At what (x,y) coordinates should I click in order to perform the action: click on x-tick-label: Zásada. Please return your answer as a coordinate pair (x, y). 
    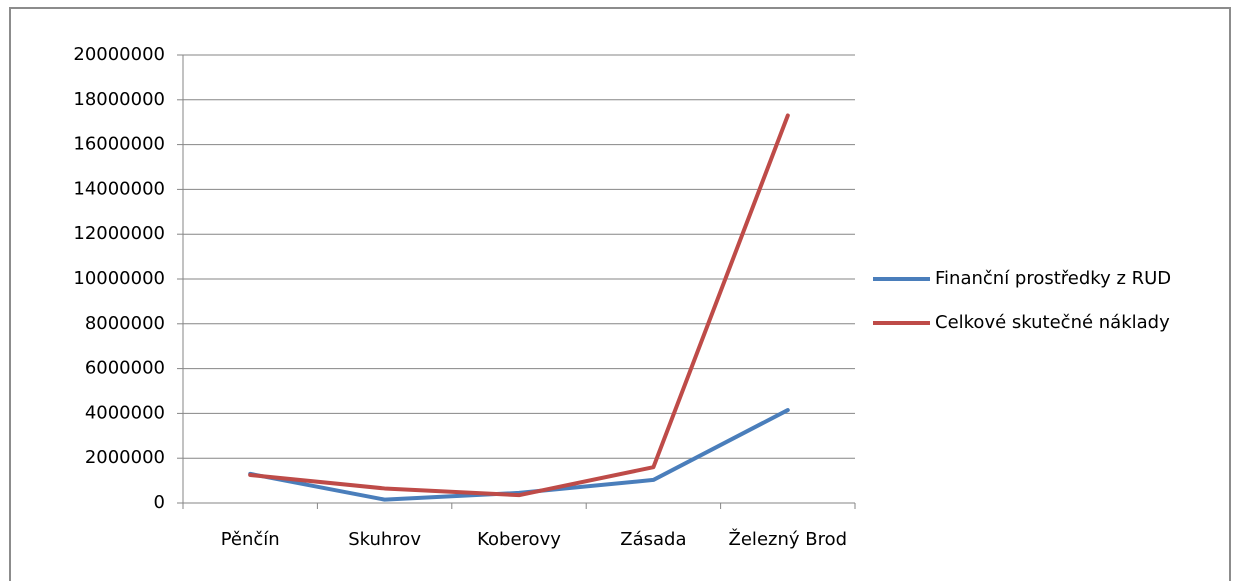
    Looking at the image, I should click on (653, 539).